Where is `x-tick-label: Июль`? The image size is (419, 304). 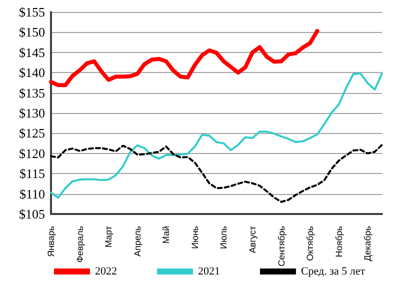 x-tick-label: Июль is located at coordinates (223, 237).